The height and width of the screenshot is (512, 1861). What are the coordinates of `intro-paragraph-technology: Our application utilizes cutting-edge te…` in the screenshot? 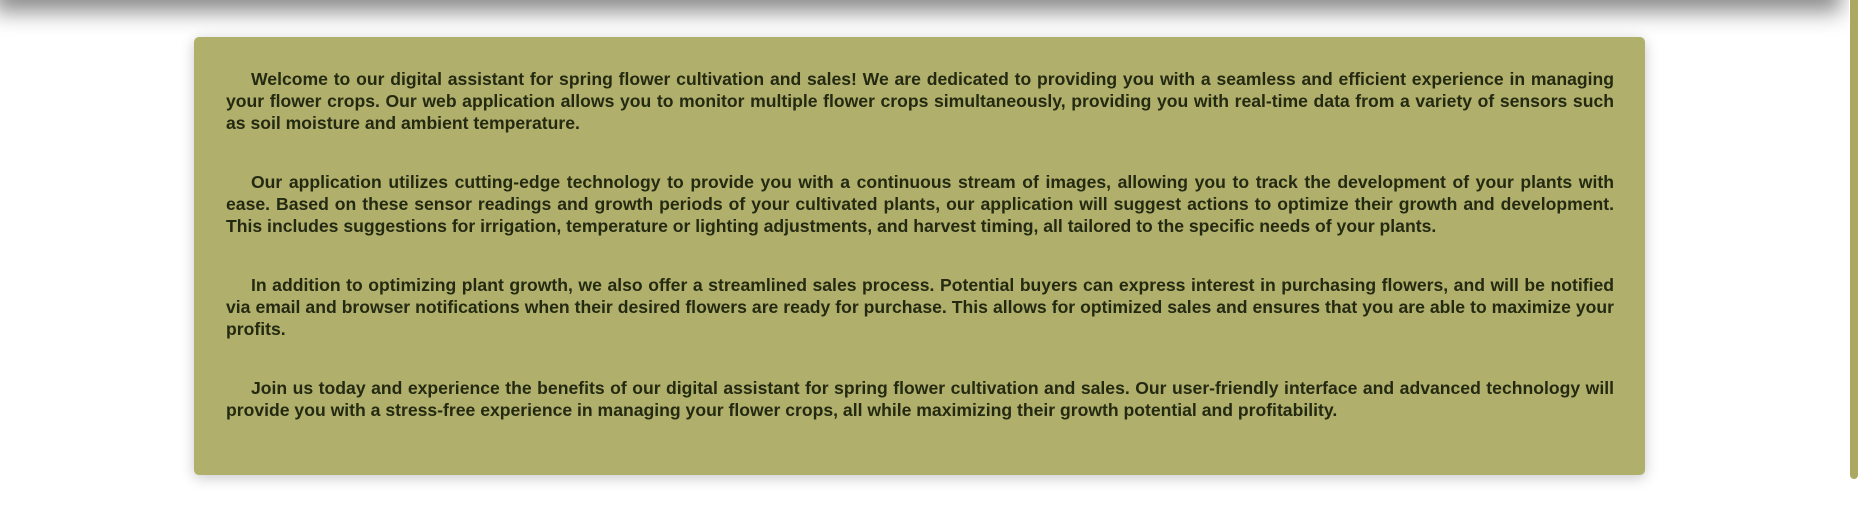 It's located at (920, 204).